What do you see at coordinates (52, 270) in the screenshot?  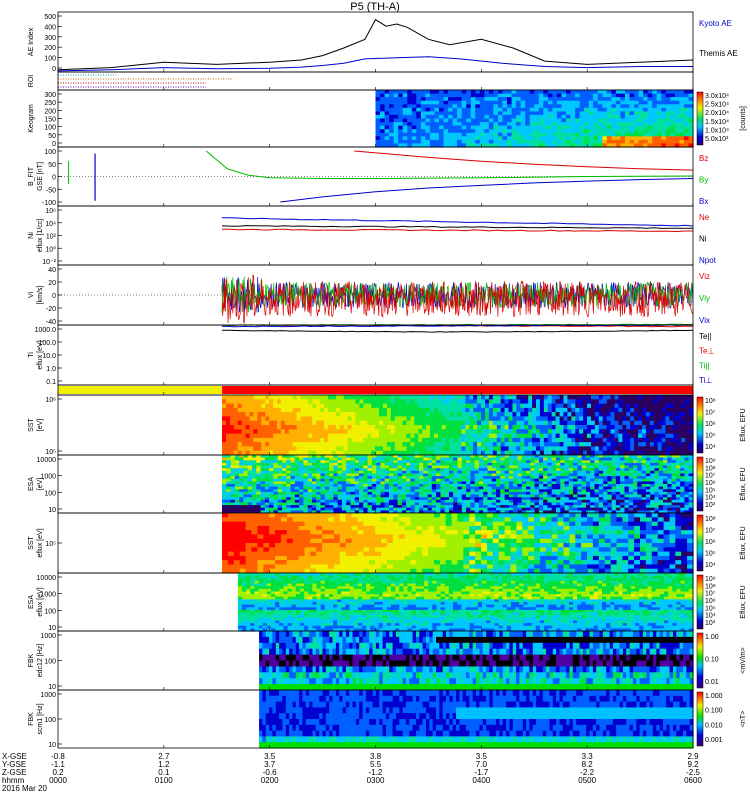 I see `vi-ytick-label: 40` at bounding box center [52, 270].